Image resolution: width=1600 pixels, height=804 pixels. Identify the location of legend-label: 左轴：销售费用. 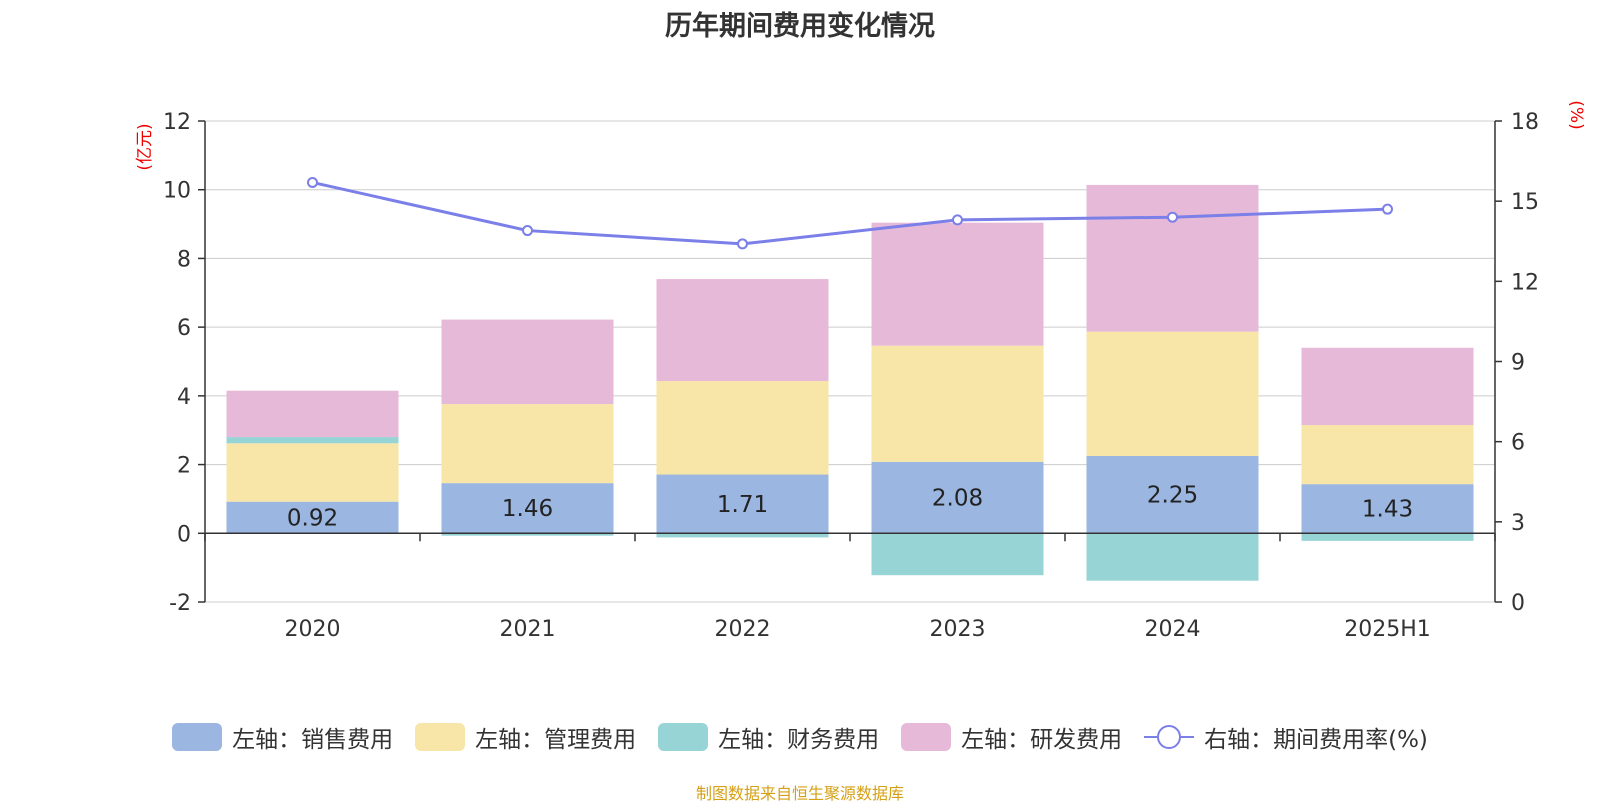
(313, 740).